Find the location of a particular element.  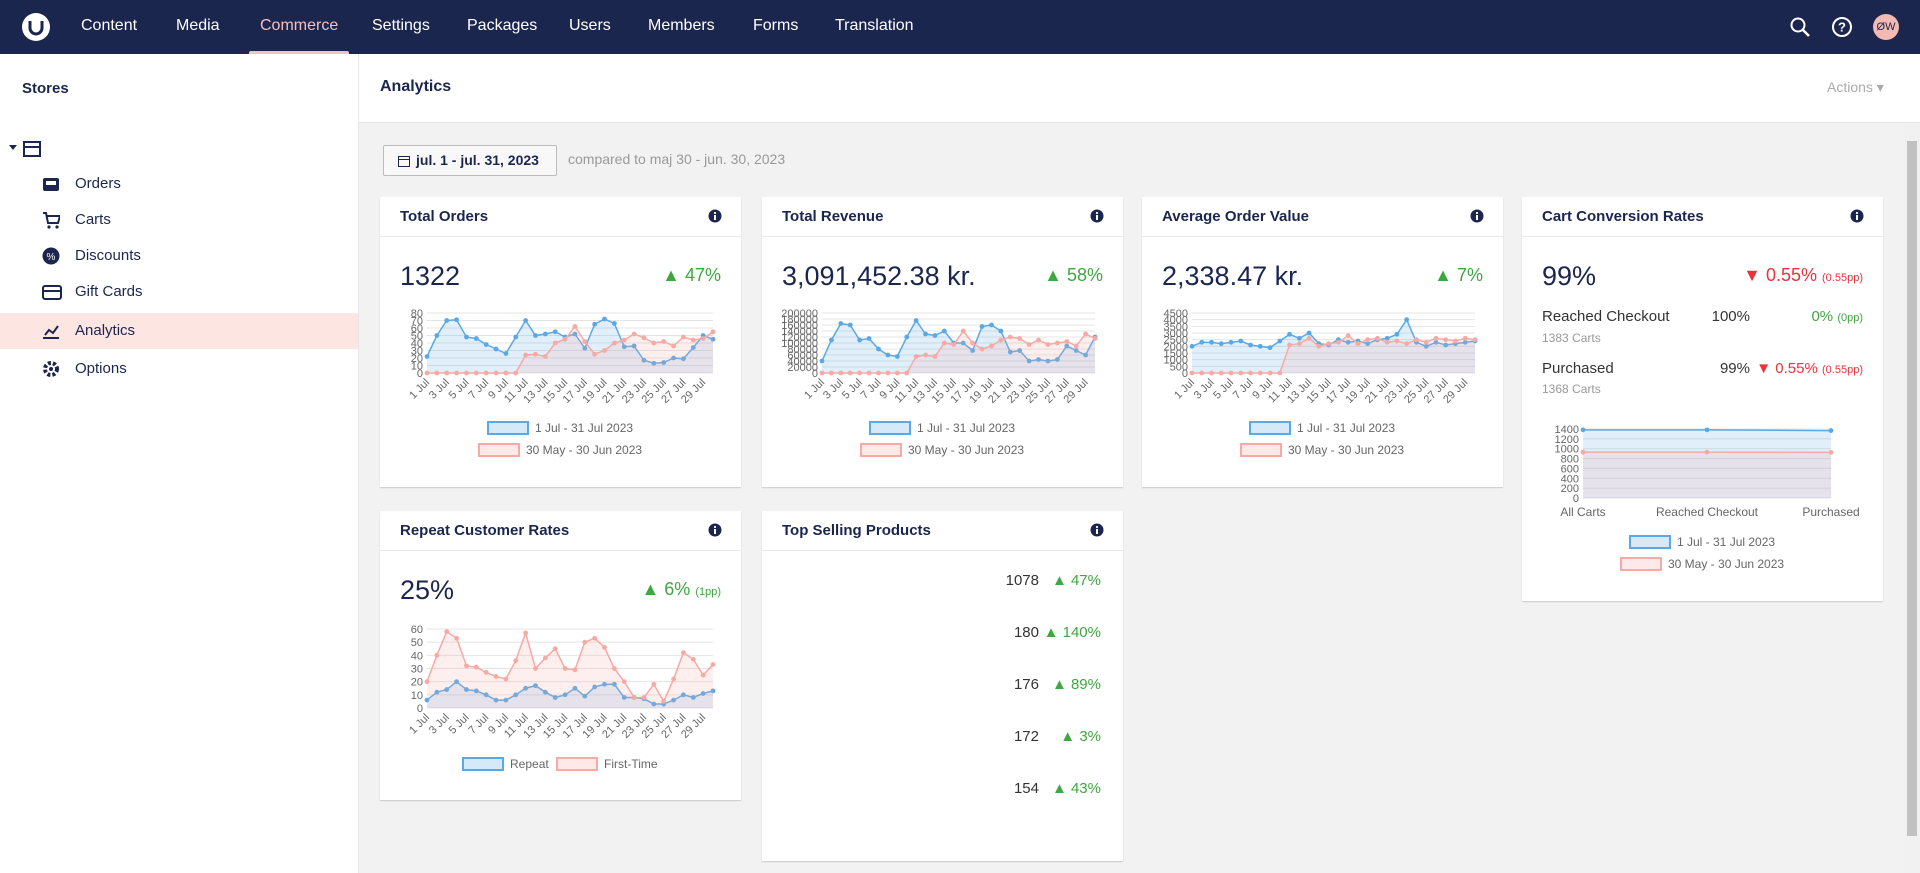

nav-item: Members is located at coordinates (681, 25).